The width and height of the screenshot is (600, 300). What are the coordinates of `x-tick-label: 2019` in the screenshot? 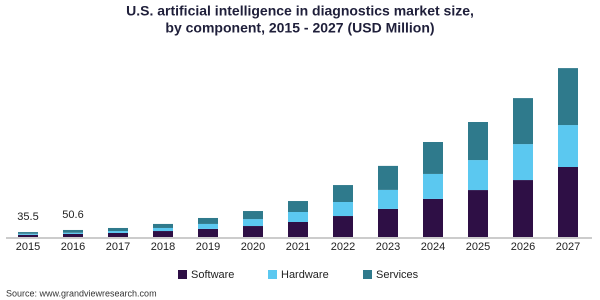 It's located at (208, 247).